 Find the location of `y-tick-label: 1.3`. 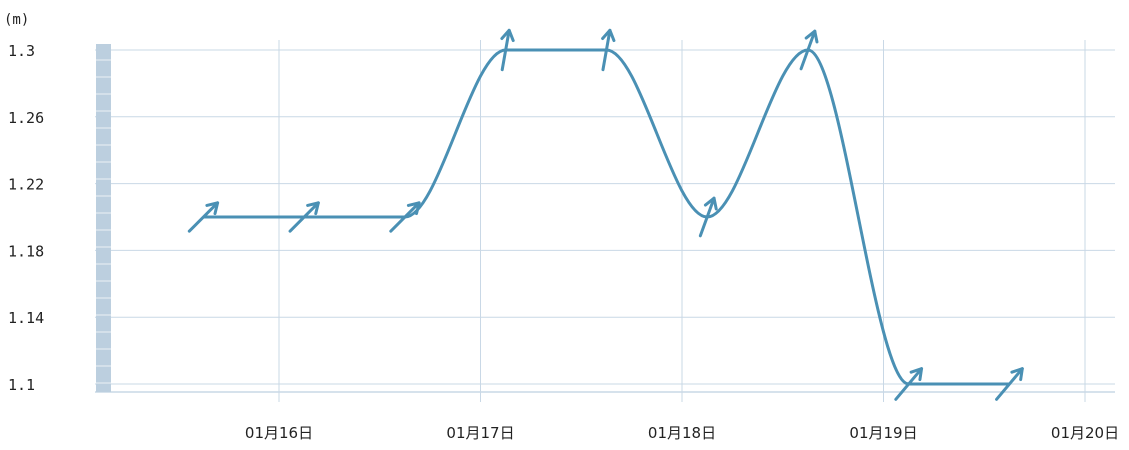

y-tick-label: 1.3 is located at coordinates (21, 51).